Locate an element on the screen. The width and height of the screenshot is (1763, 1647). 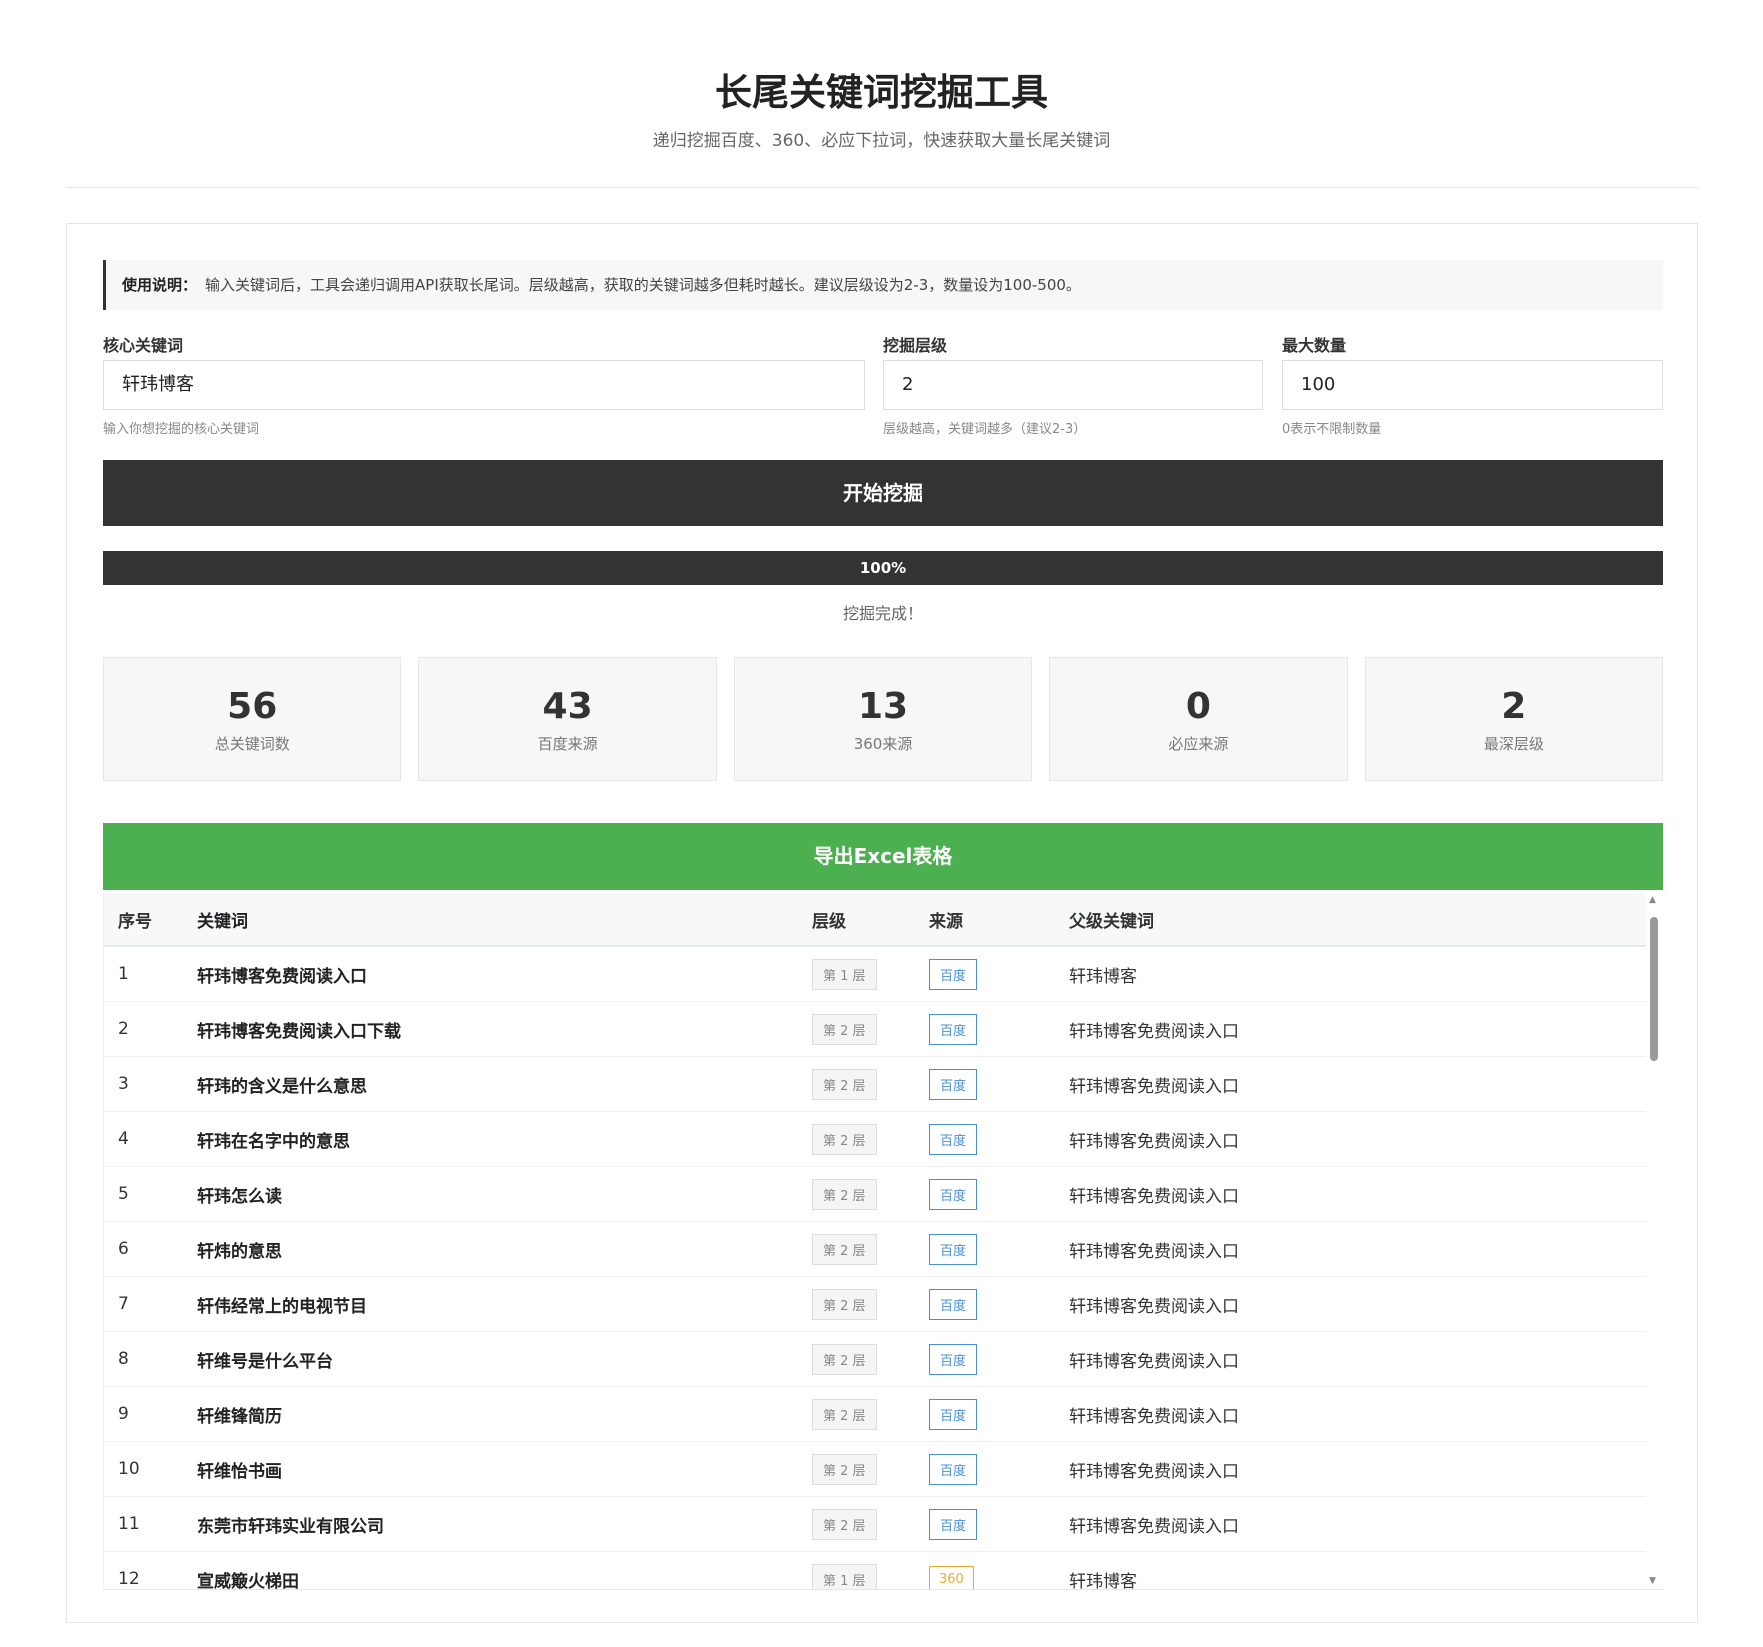
row-index: 9 is located at coordinates (123, 1414).